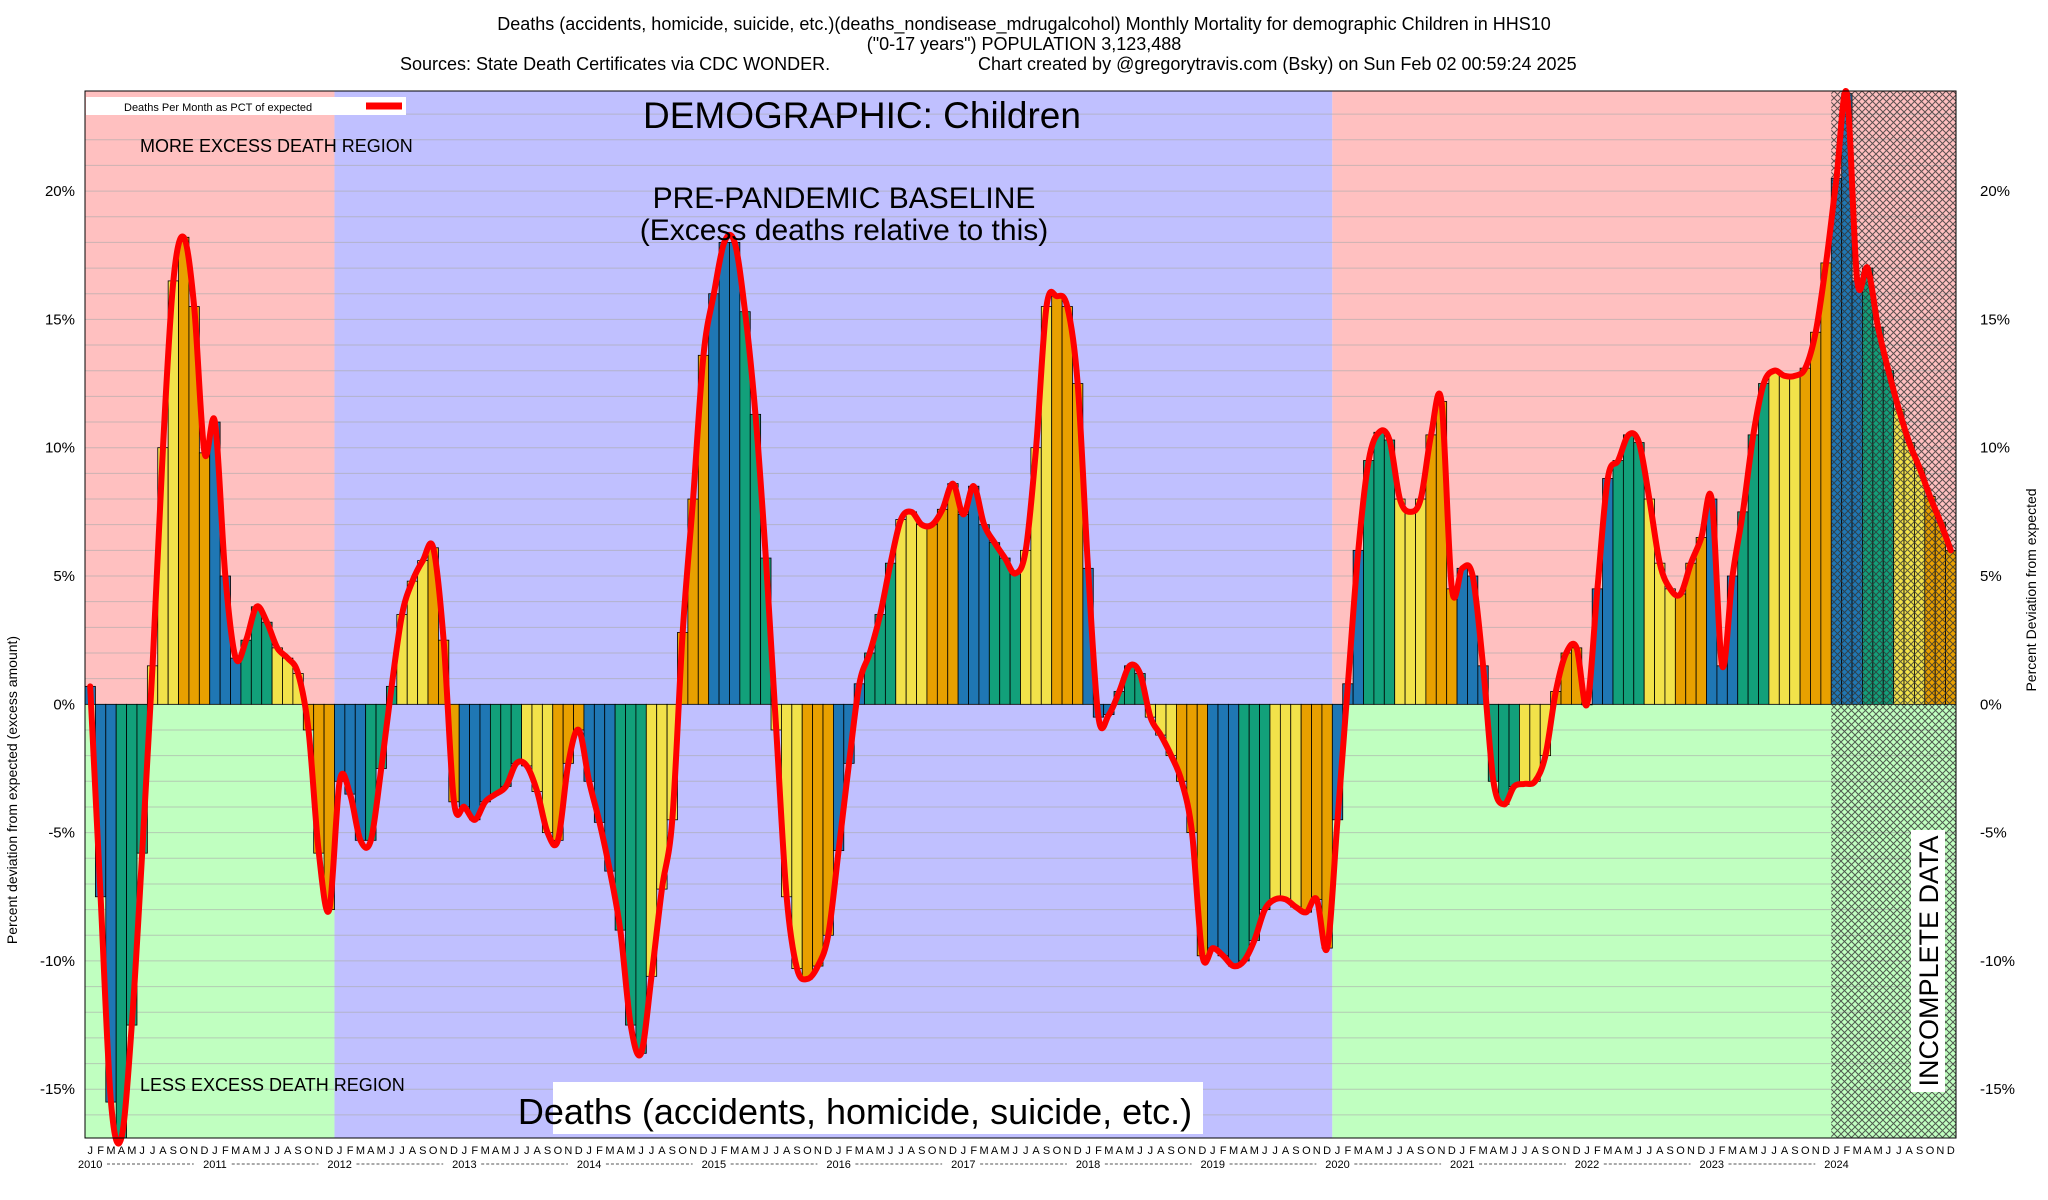 This screenshot has width=2048, height=1200. I want to click on y-tick-label-left: 0%, so click(64, 704).